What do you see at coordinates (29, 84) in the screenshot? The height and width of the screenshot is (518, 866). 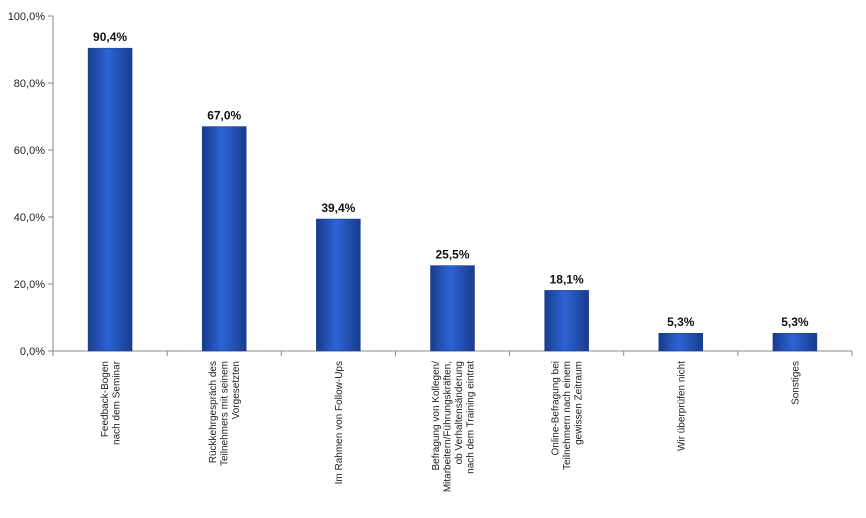 I see `y-tick-label: 80,0%` at bounding box center [29, 84].